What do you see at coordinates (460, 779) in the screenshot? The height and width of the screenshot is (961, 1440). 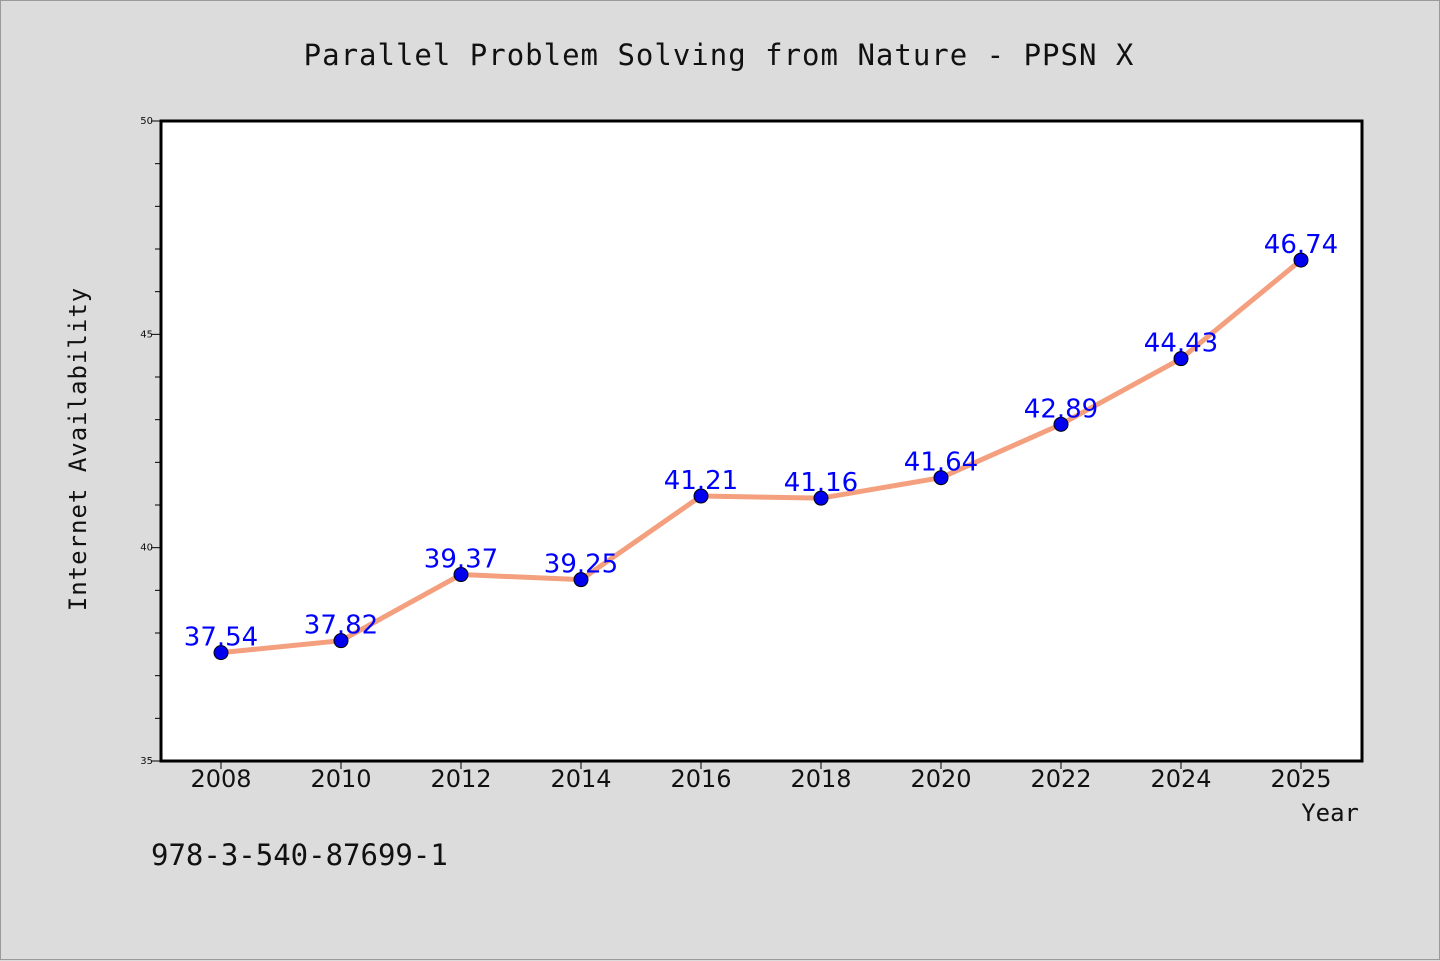 I see `x-tick-label: 2012` at bounding box center [460, 779].